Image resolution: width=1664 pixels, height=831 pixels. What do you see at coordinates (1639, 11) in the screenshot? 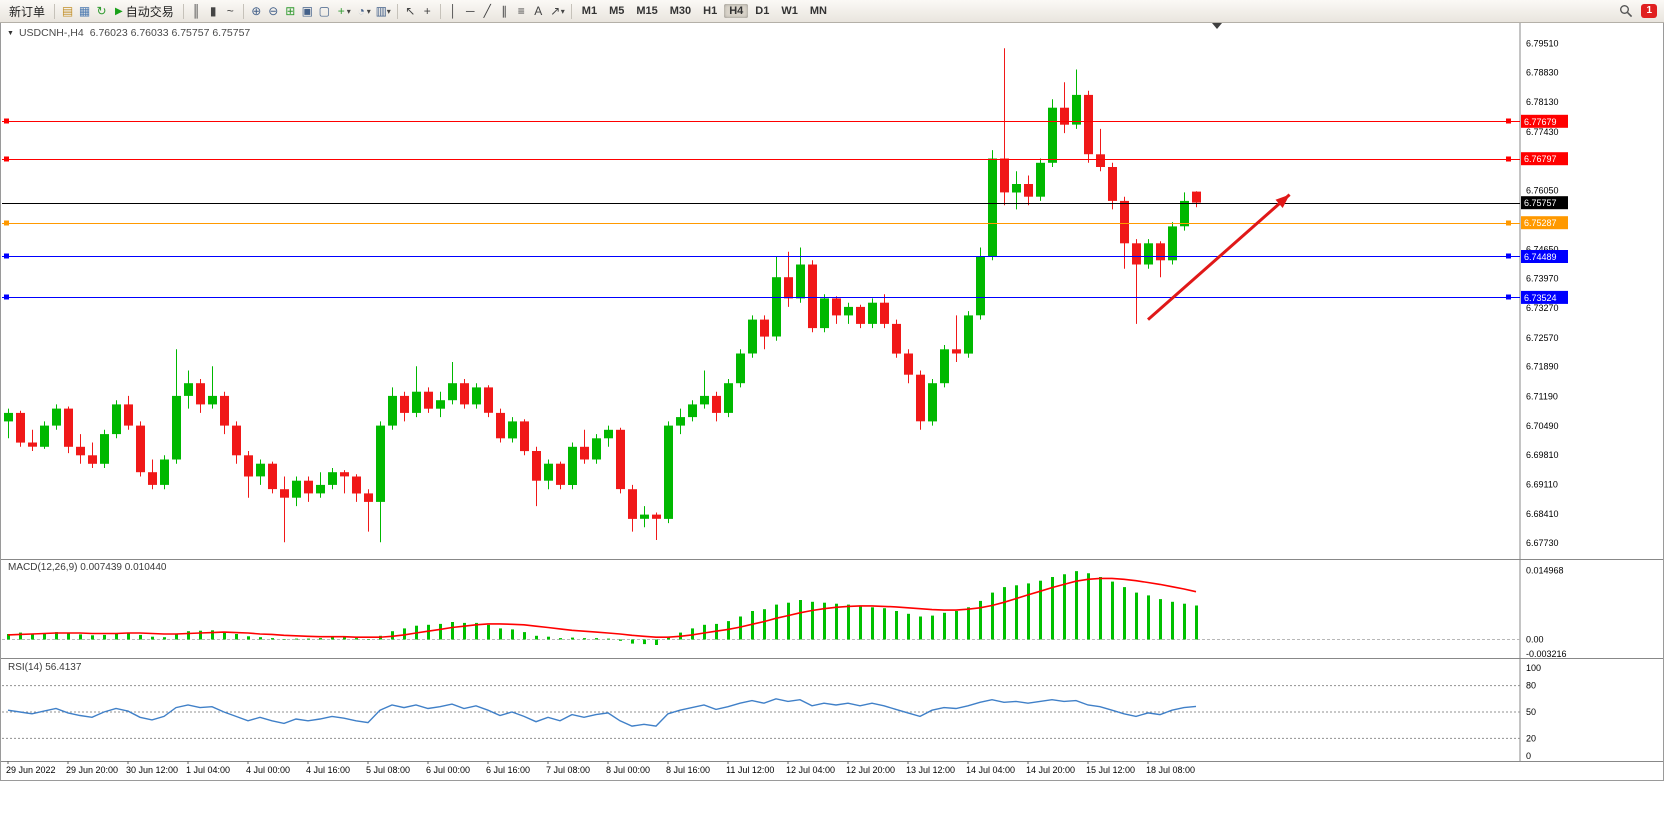
I see `toolbar-right-group: 1` at bounding box center [1639, 11].